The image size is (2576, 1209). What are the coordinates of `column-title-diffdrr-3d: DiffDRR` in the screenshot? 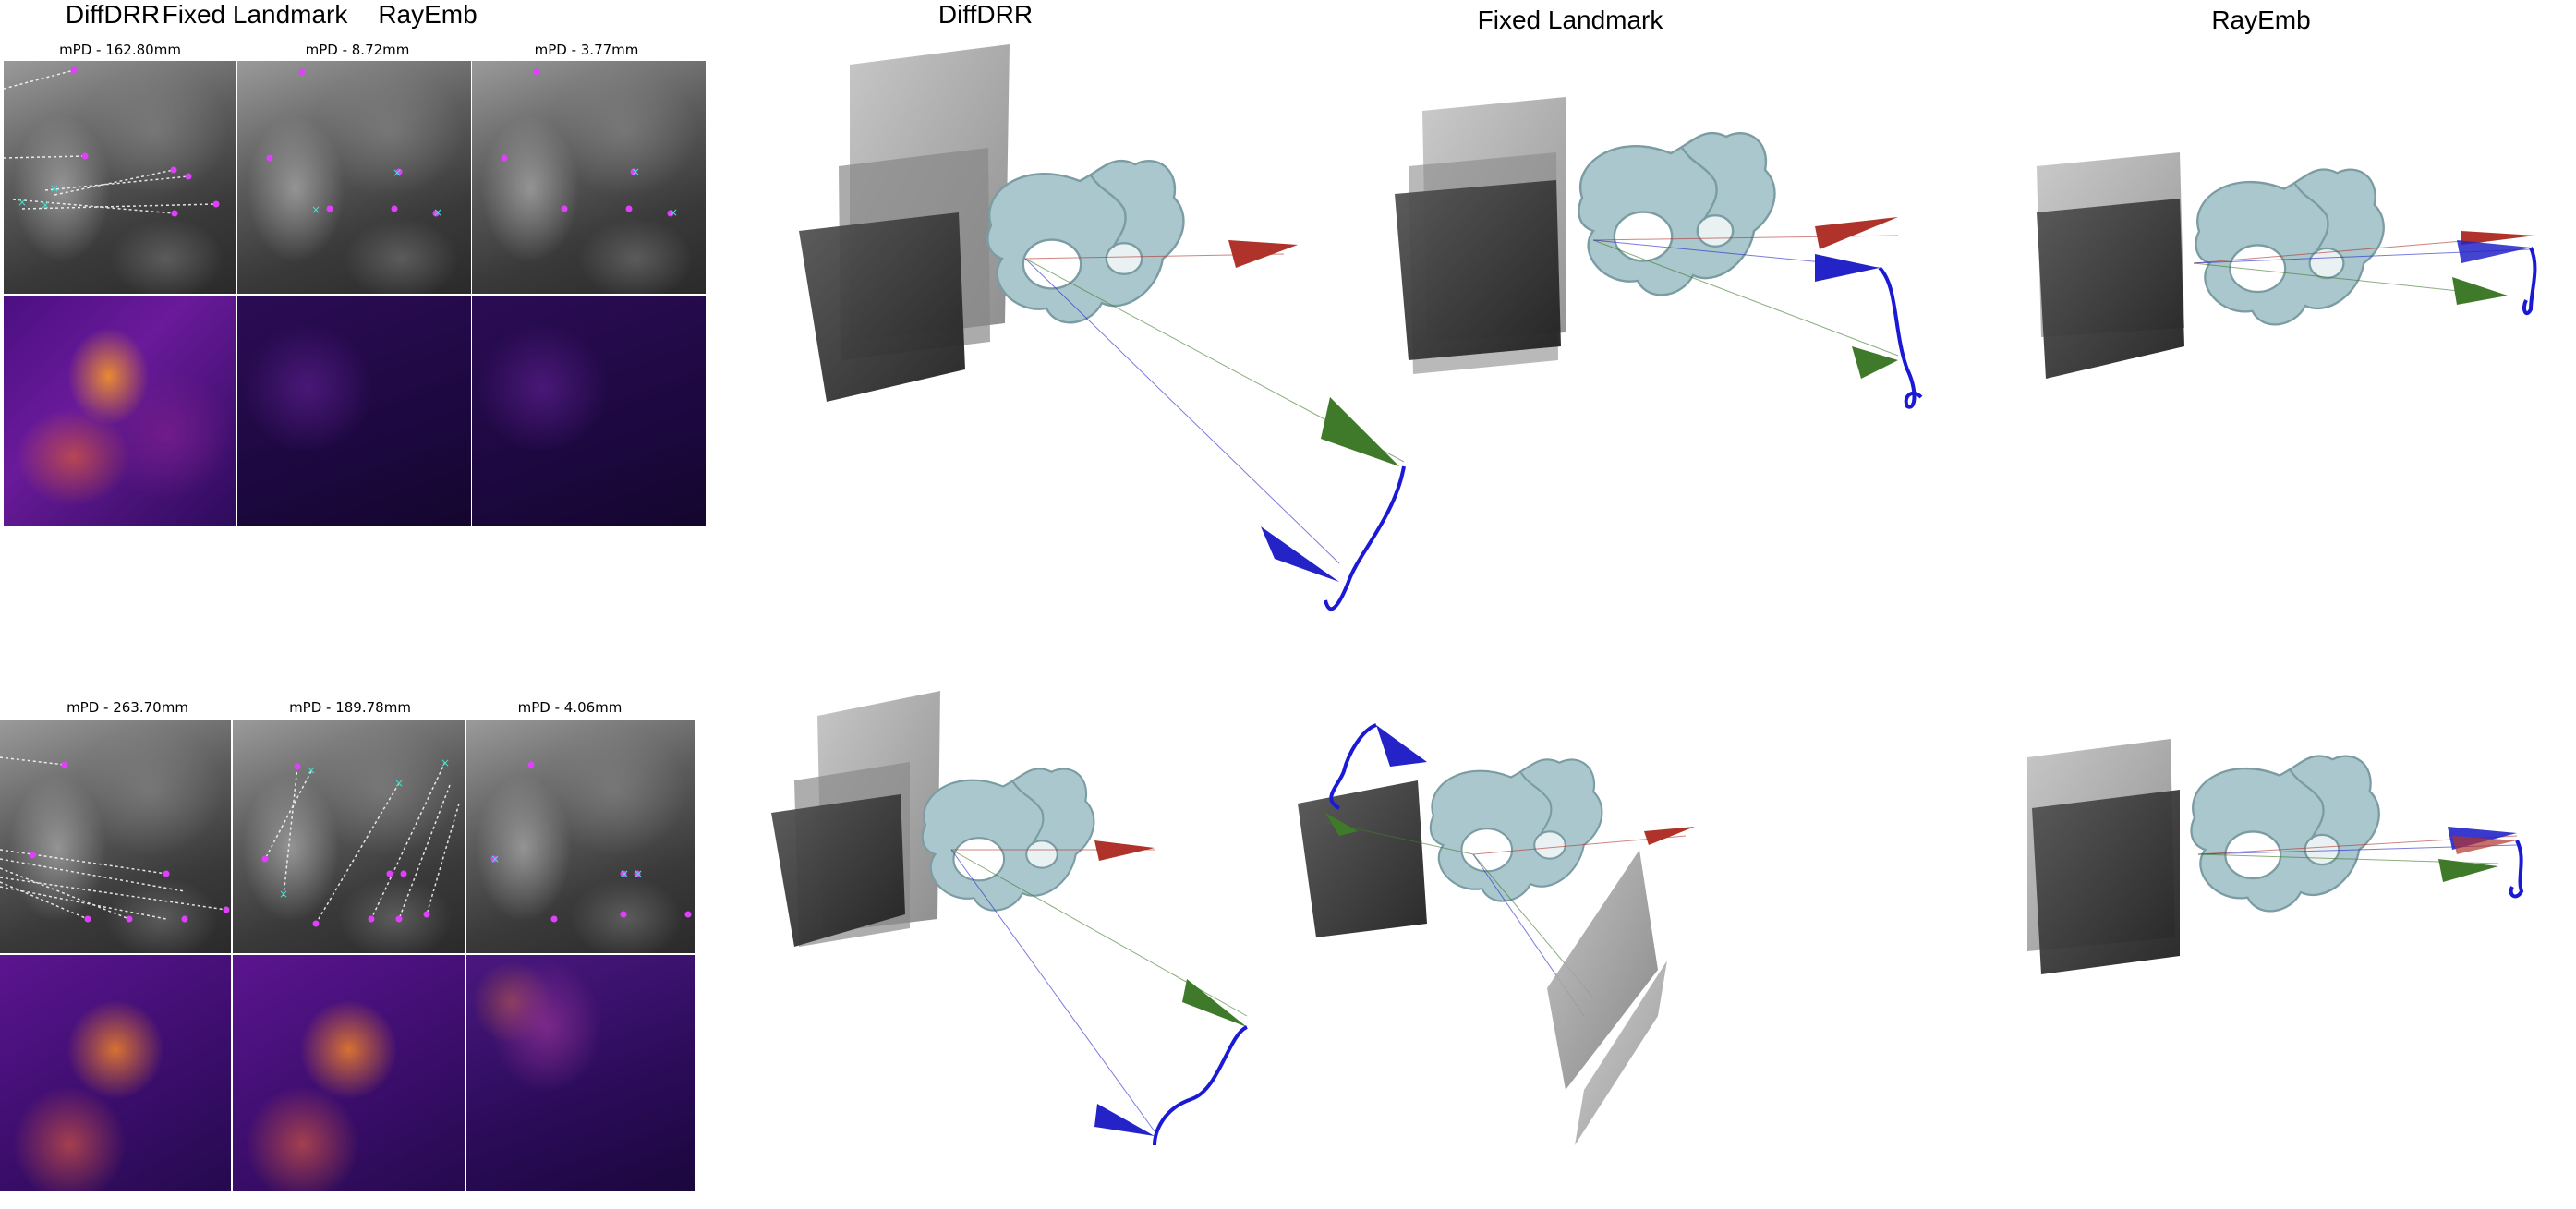 It's located at (985, 14).